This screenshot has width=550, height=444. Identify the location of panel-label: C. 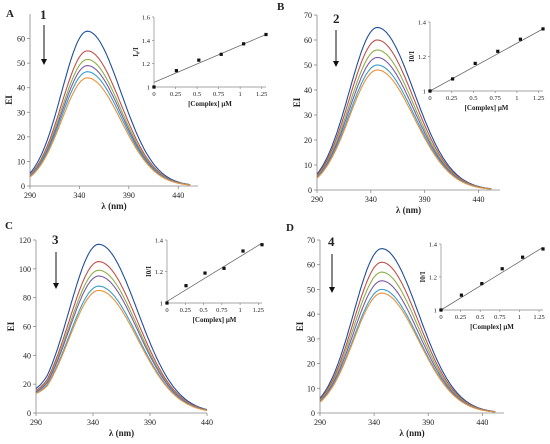
(9, 226).